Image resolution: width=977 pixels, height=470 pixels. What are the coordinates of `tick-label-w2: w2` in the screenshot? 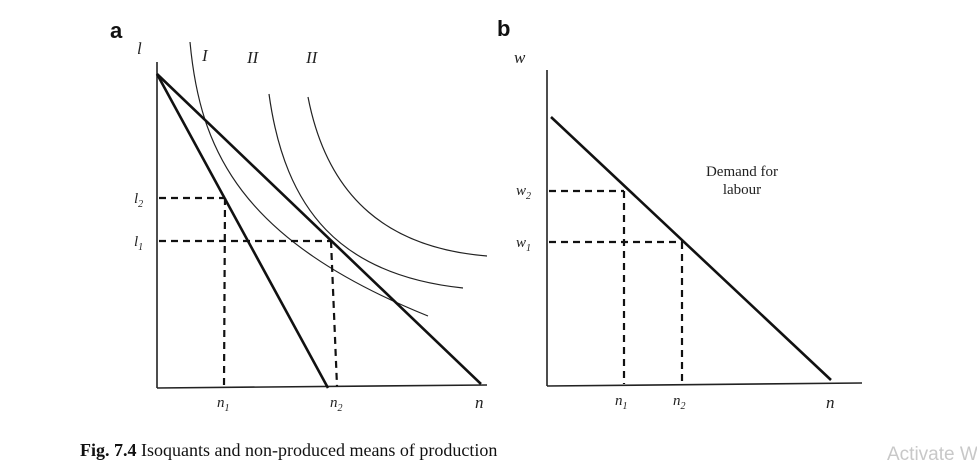 It's located at (523, 192).